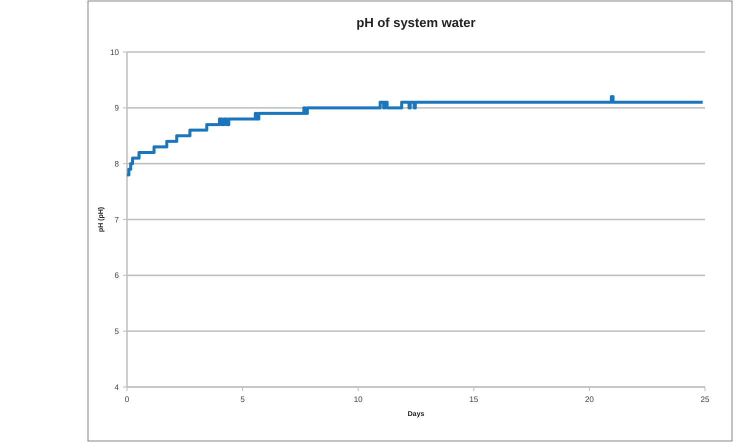 Image resolution: width=750 pixels, height=443 pixels. What do you see at coordinates (117, 275) in the screenshot?
I see `y-tick-label: 6` at bounding box center [117, 275].